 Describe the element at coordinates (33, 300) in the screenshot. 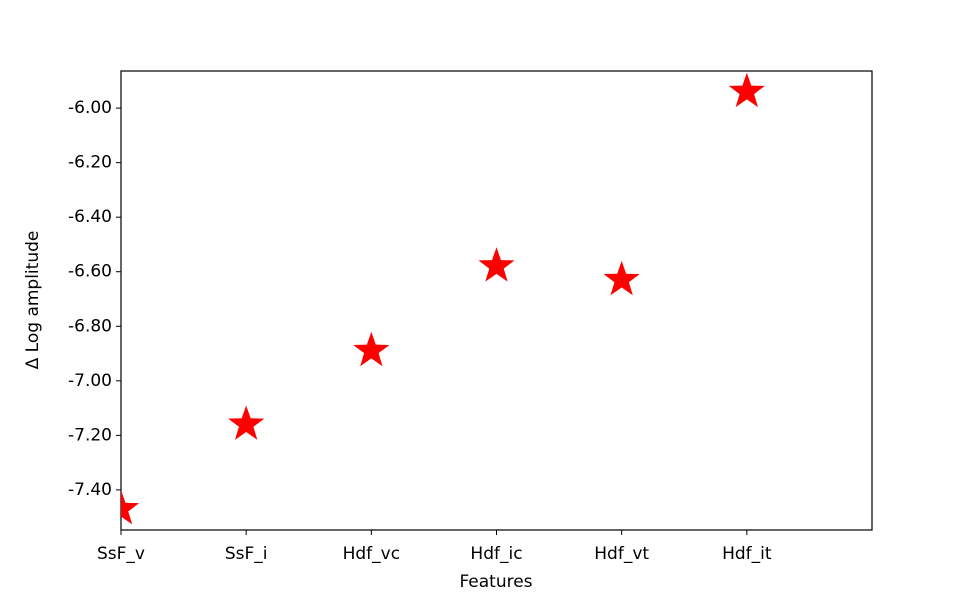

I see `y-axis-label: Δ Log amplitude` at that location.